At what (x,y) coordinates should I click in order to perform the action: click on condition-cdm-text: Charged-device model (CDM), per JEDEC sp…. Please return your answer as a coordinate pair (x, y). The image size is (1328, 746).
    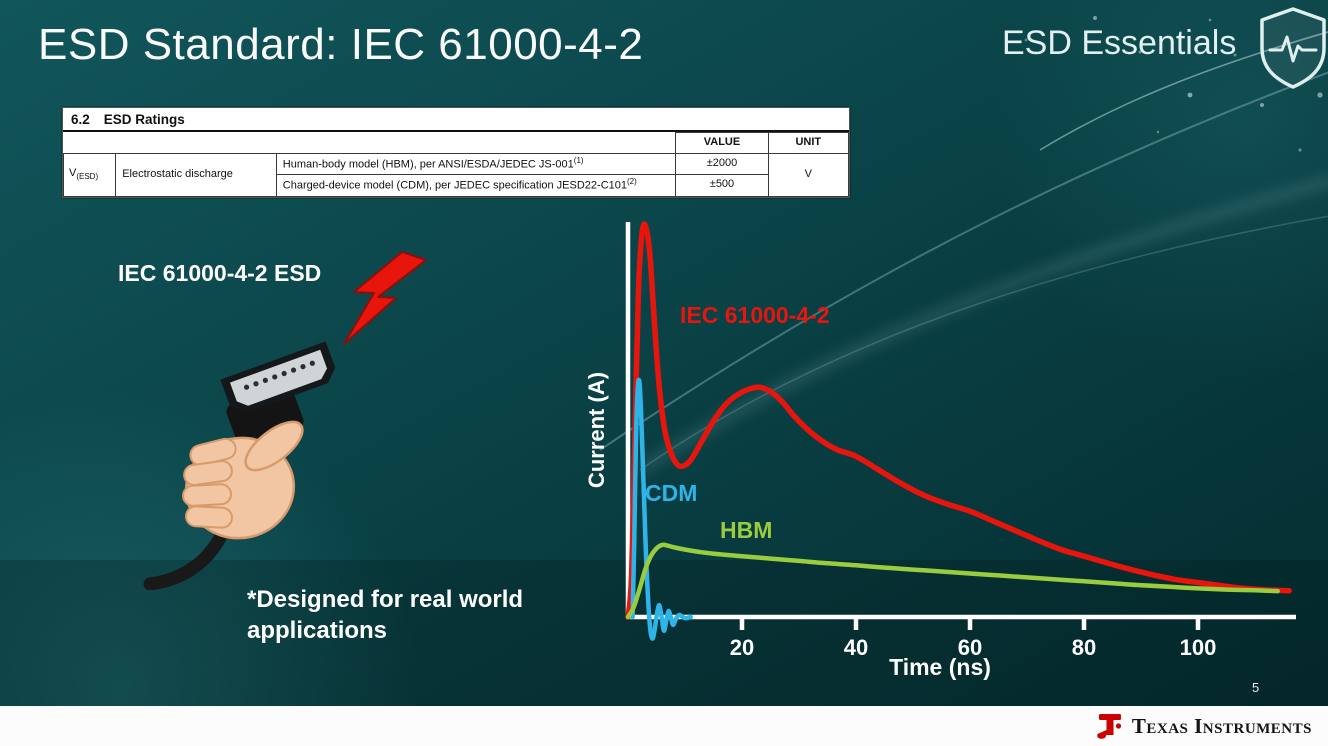
    Looking at the image, I should click on (454, 185).